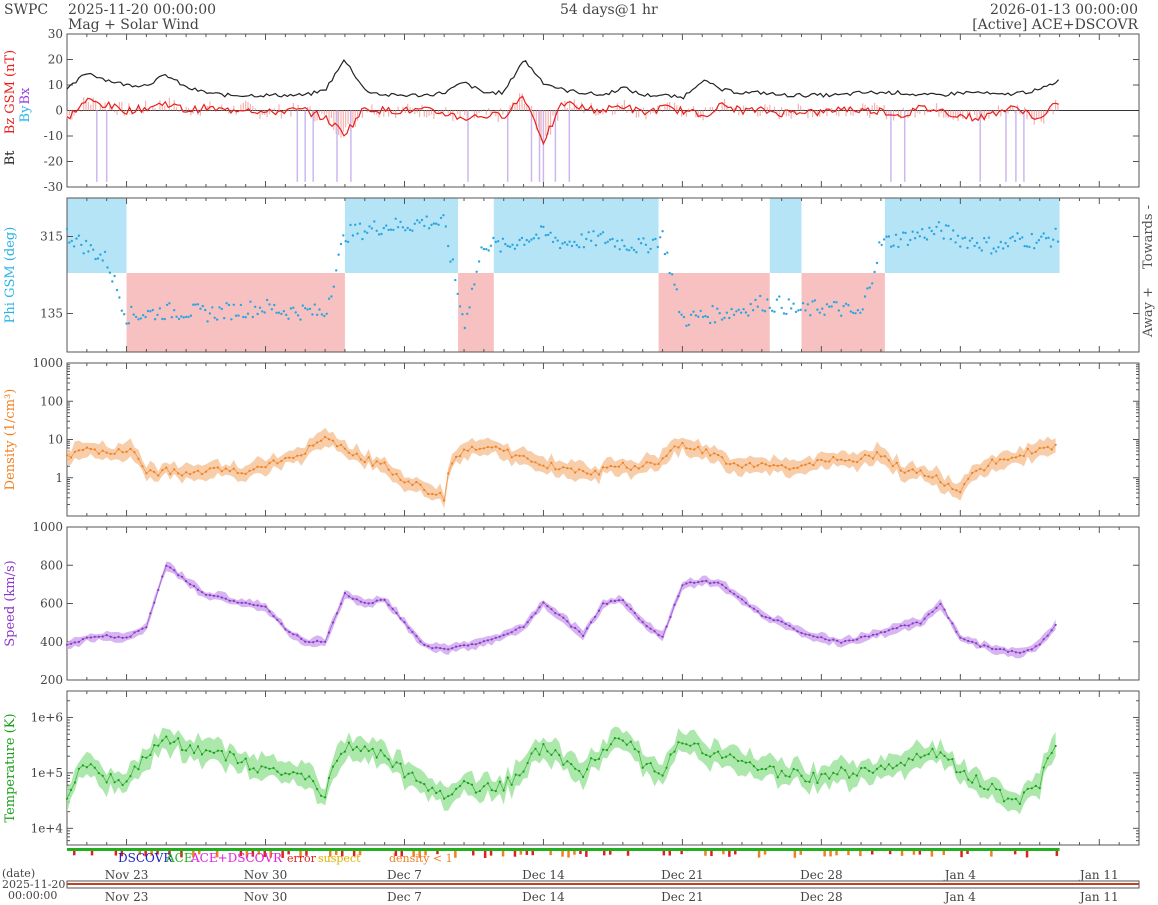 The height and width of the screenshot is (905, 1158). Describe the element at coordinates (266, 875) in the screenshot. I see `x-tick-label-top: Nov 30` at that location.